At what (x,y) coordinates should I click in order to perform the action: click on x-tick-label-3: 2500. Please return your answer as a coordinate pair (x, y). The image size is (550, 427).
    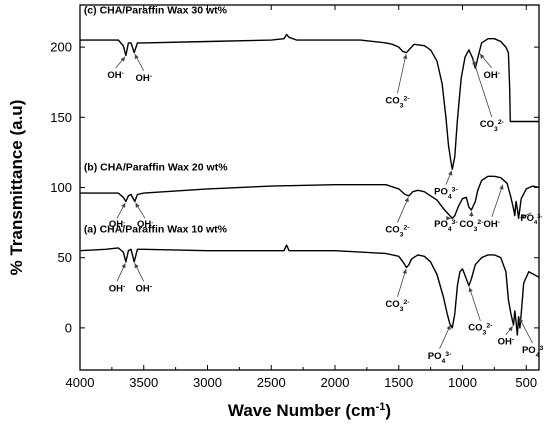
    Looking at the image, I should click on (271, 382).